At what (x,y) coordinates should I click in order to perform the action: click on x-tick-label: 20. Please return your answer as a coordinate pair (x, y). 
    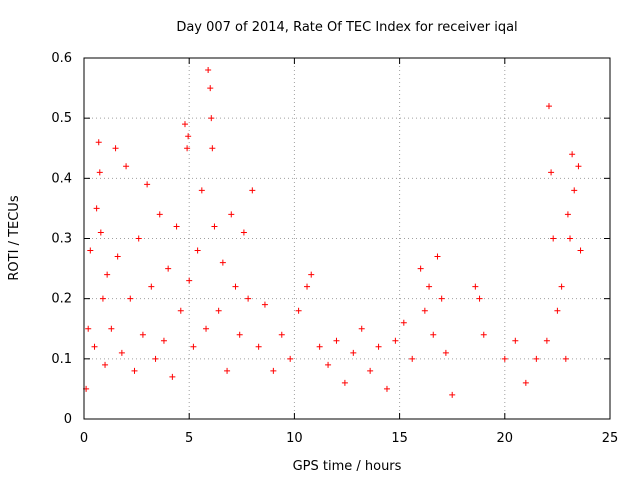
    Looking at the image, I should click on (505, 438).